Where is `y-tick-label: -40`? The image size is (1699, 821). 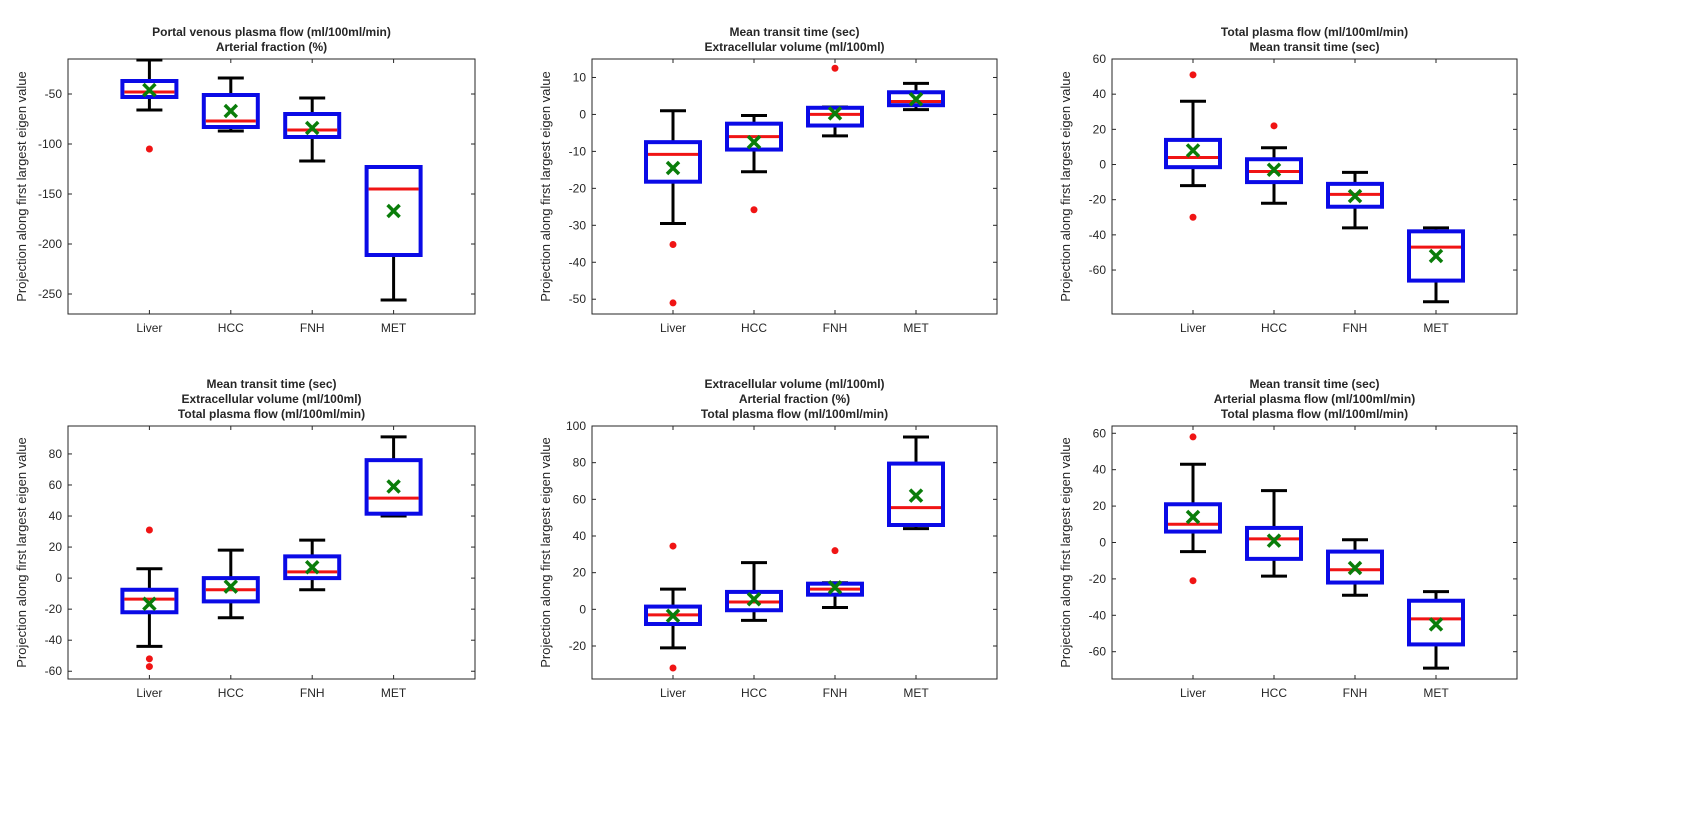
y-tick-label: -40 is located at coordinates (1098, 615).